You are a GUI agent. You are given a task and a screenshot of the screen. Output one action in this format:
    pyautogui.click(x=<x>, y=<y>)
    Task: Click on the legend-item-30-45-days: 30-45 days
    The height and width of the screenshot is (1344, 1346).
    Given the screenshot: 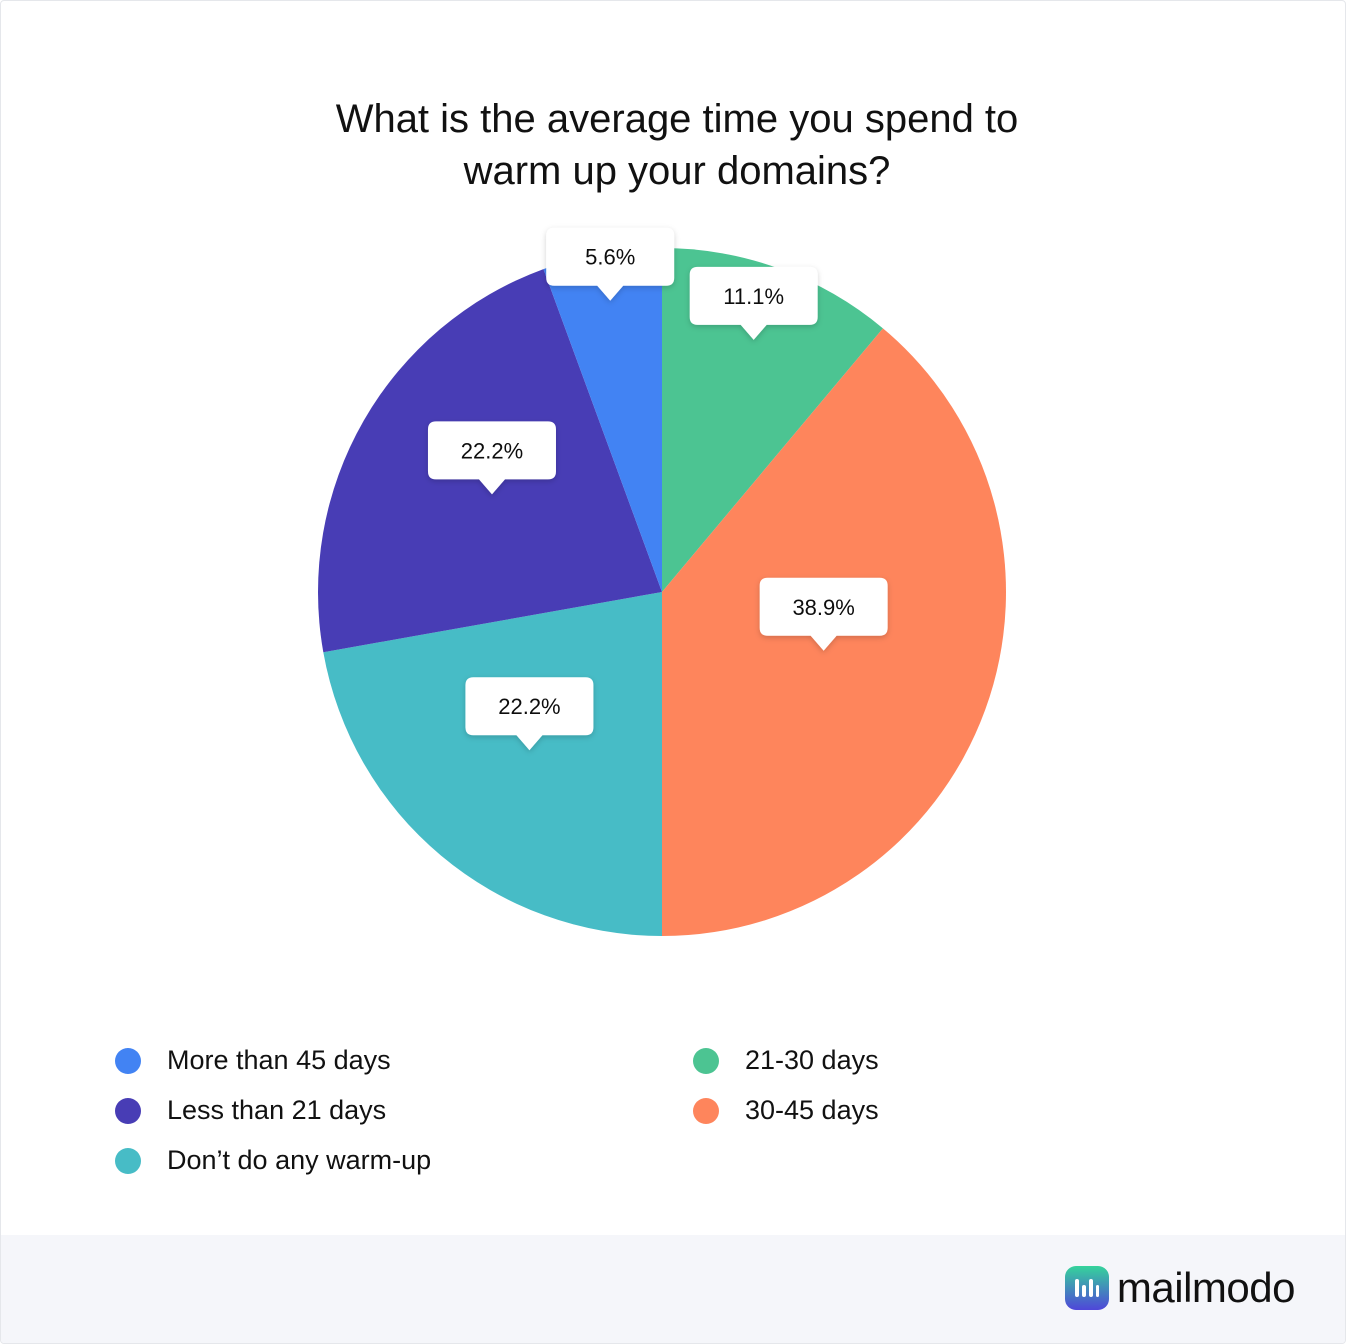 What is the action you would take?
    pyautogui.click(x=786, y=1110)
    